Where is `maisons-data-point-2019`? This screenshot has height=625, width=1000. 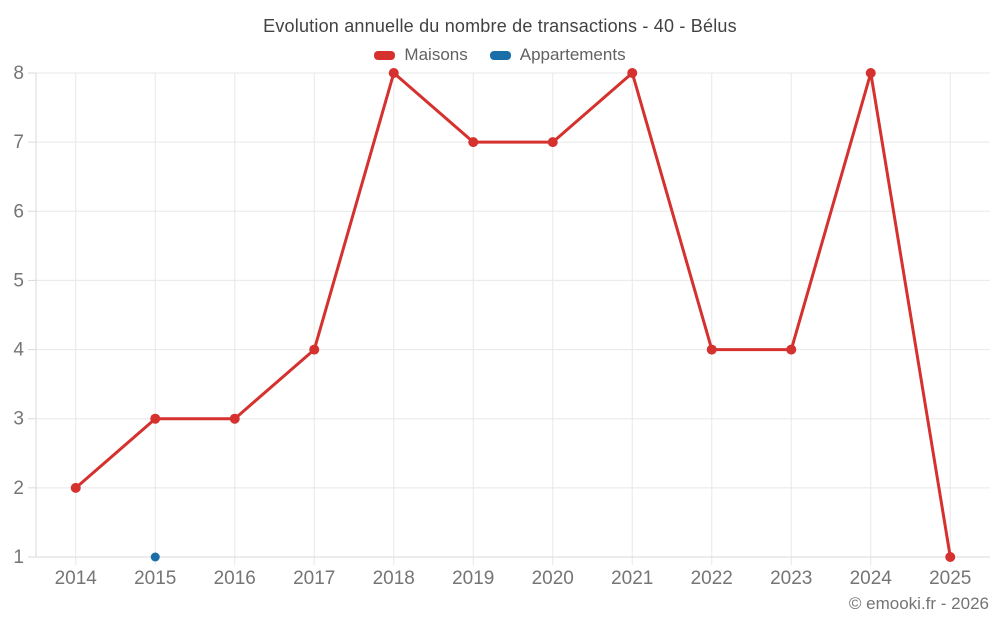 maisons-data-point-2019 is located at coordinates (473, 142).